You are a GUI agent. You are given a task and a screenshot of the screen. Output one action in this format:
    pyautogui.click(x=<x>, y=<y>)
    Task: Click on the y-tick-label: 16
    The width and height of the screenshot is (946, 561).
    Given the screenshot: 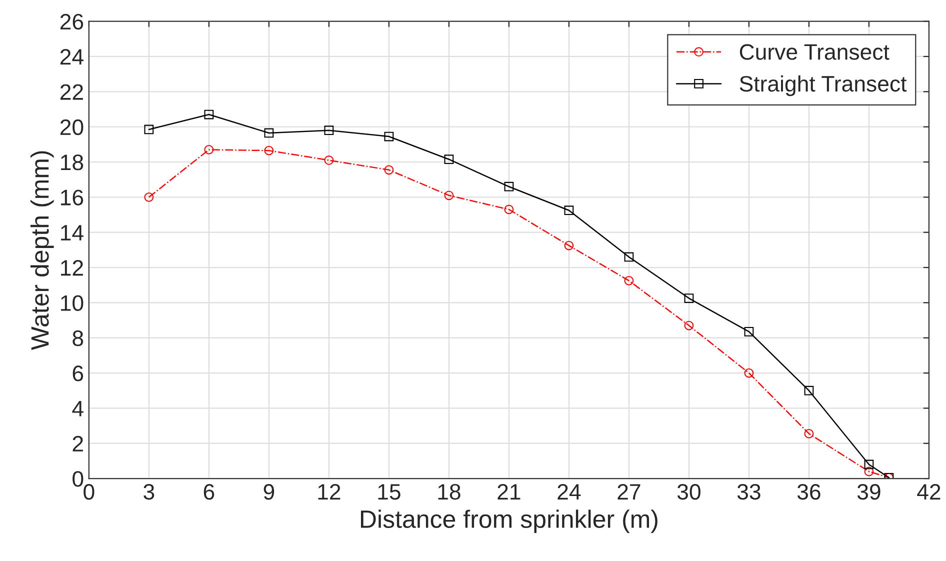 What is the action you would take?
    pyautogui.click(x=72, y=198)
    